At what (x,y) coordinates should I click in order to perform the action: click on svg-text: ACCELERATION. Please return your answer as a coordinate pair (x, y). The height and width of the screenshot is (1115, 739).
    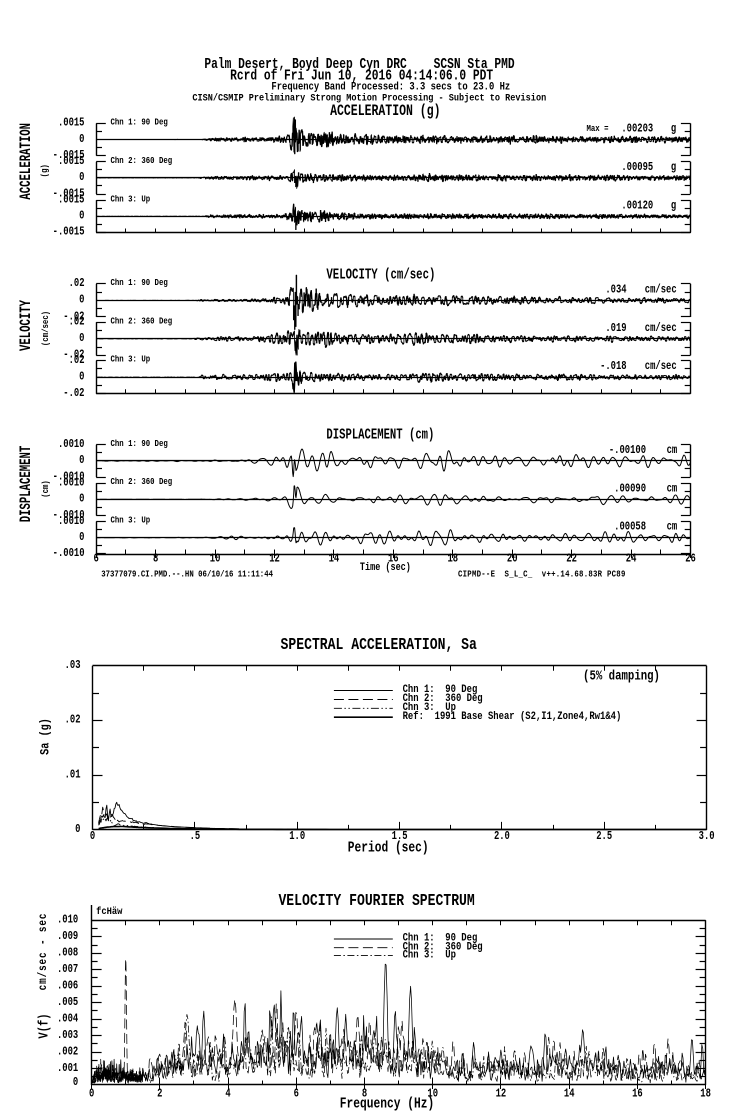
    Looking at the image, I should click on (25, 161).